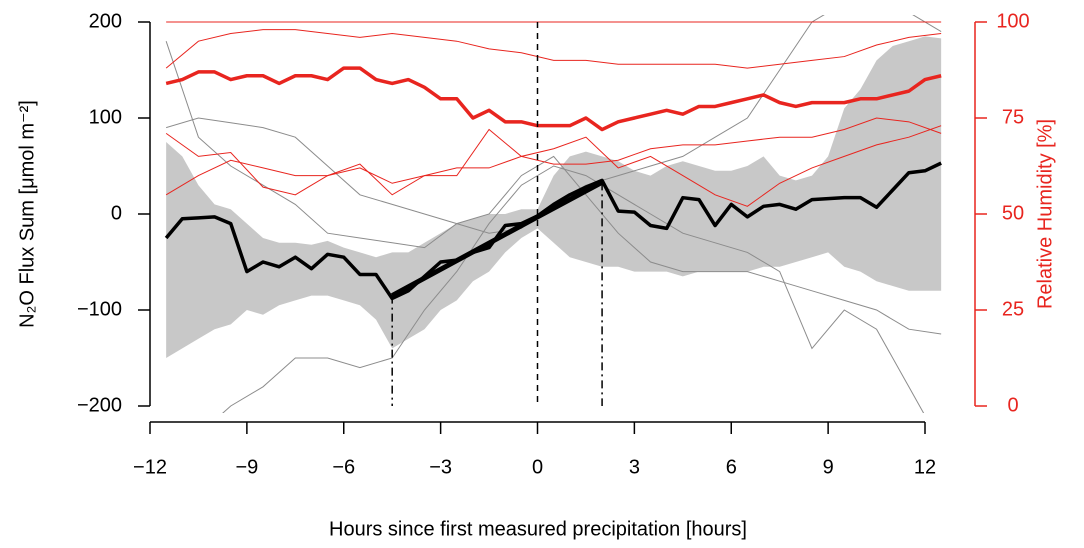 The width and height of the screenshot is (1084, 548). Describe the element at coordinates (440, 467) in the screenshot. I see `x-tick-label: −3` at that location.